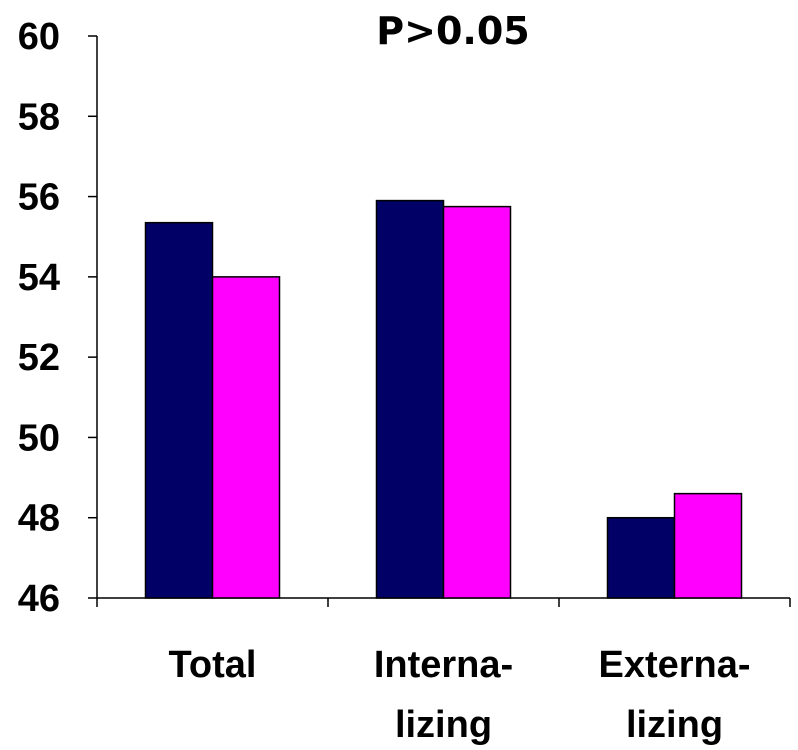 Image resolution: width=798 pixels, height=750 pixels. What do you see at coordinates (39, 519) in the screenshot?
I see `y-tick-label: 48` at bounding box center [39, 519].